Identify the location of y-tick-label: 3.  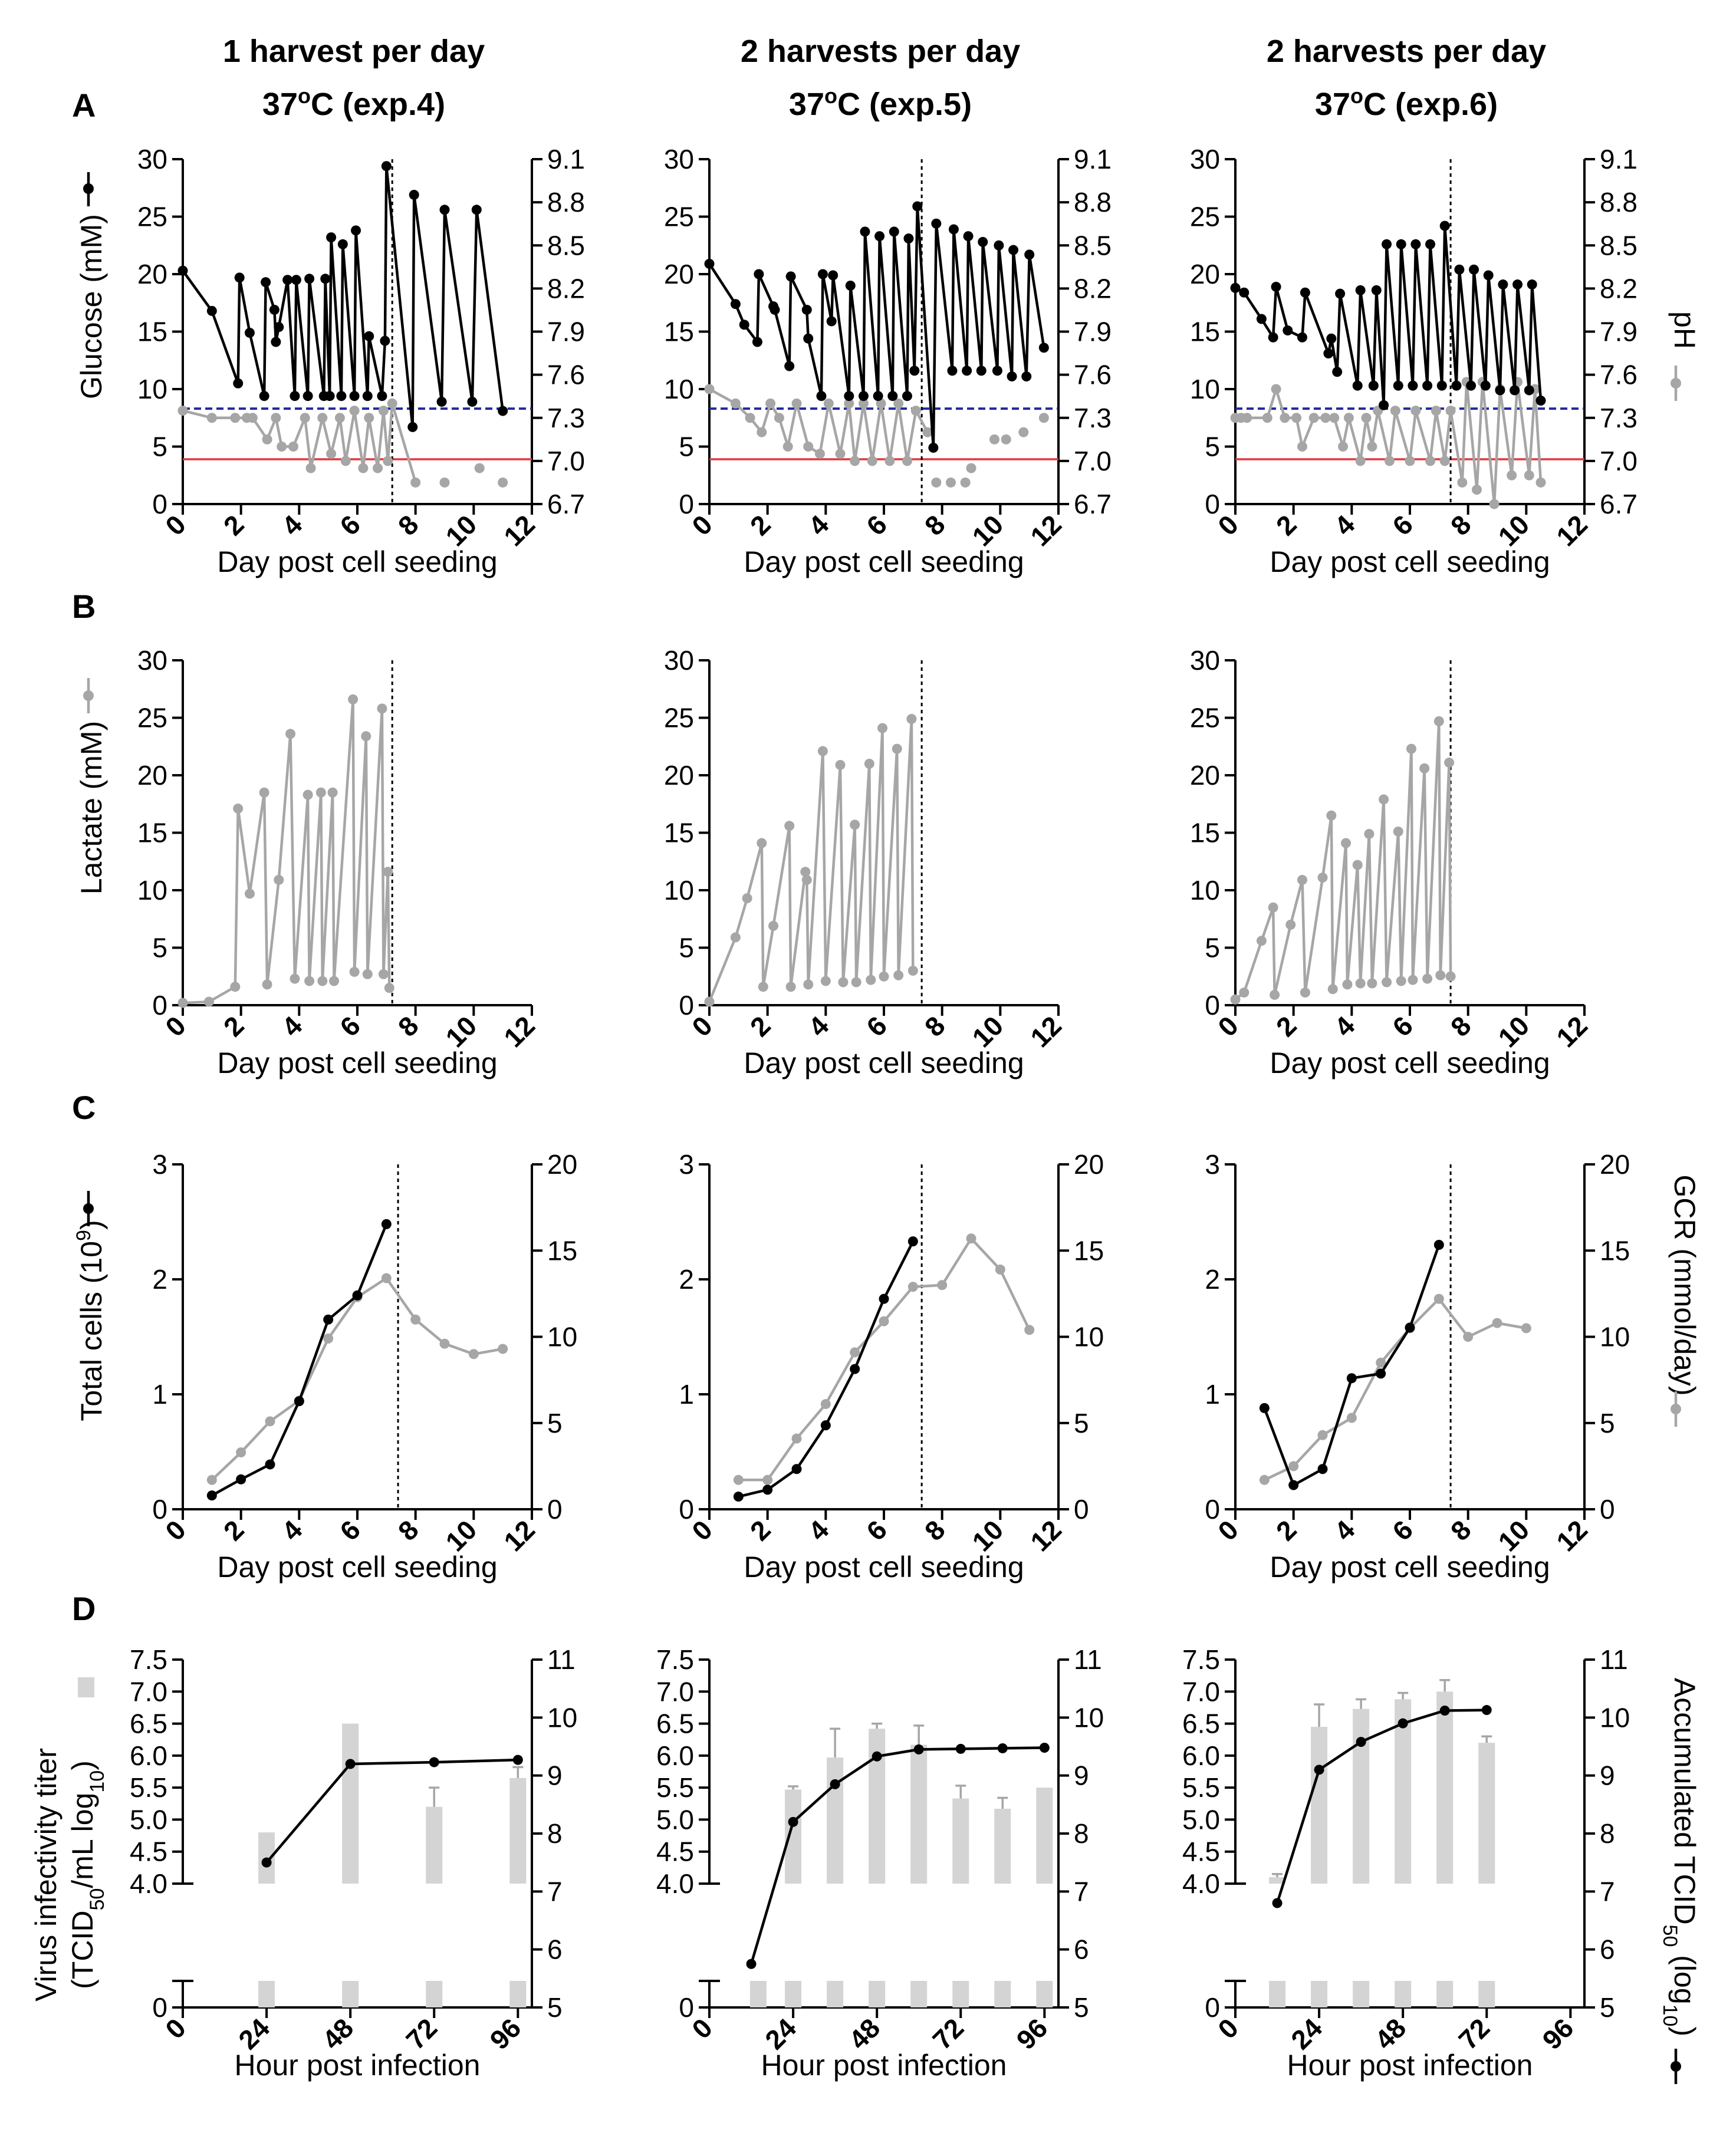
(1212, 1164).